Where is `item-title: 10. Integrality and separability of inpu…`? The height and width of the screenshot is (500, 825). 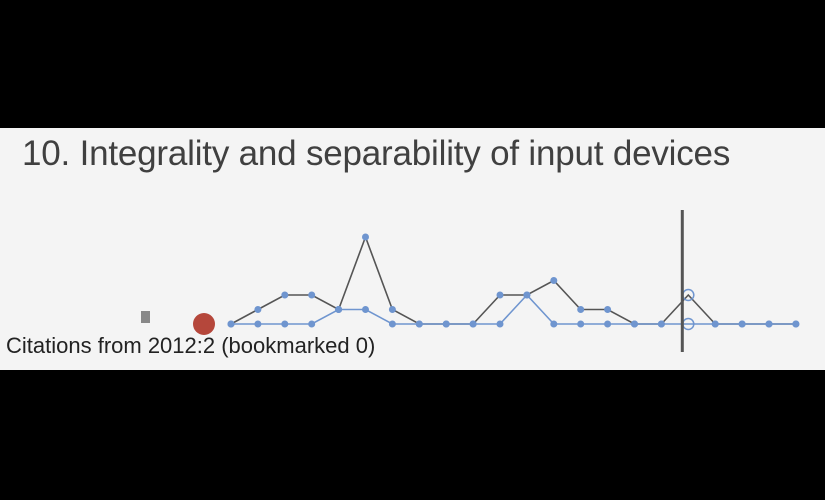 item-title: 10. Integrality and separability of inpu… is located at coordinates (376, 153).